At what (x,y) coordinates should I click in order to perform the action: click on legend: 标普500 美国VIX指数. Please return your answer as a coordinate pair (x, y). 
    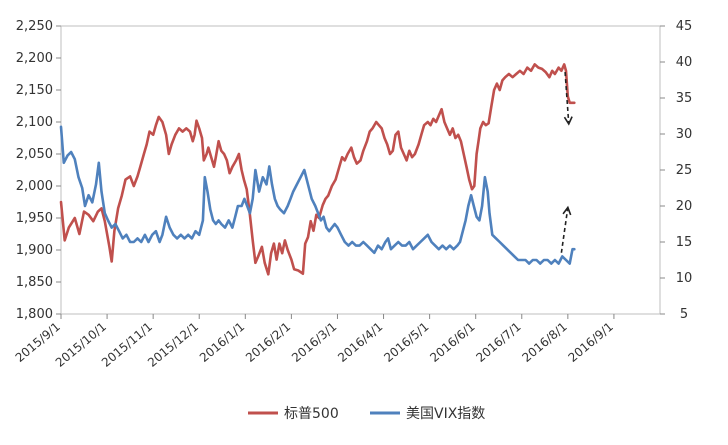
    Looking at the image, I should click on (366, 414).